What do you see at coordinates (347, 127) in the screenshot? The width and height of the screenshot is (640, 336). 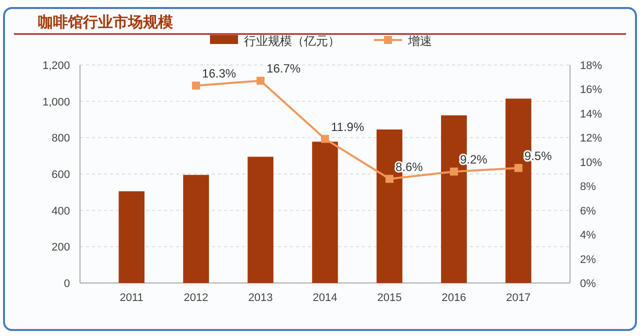 I see `data-label: 11.9%` at bounding box center [347, 127].